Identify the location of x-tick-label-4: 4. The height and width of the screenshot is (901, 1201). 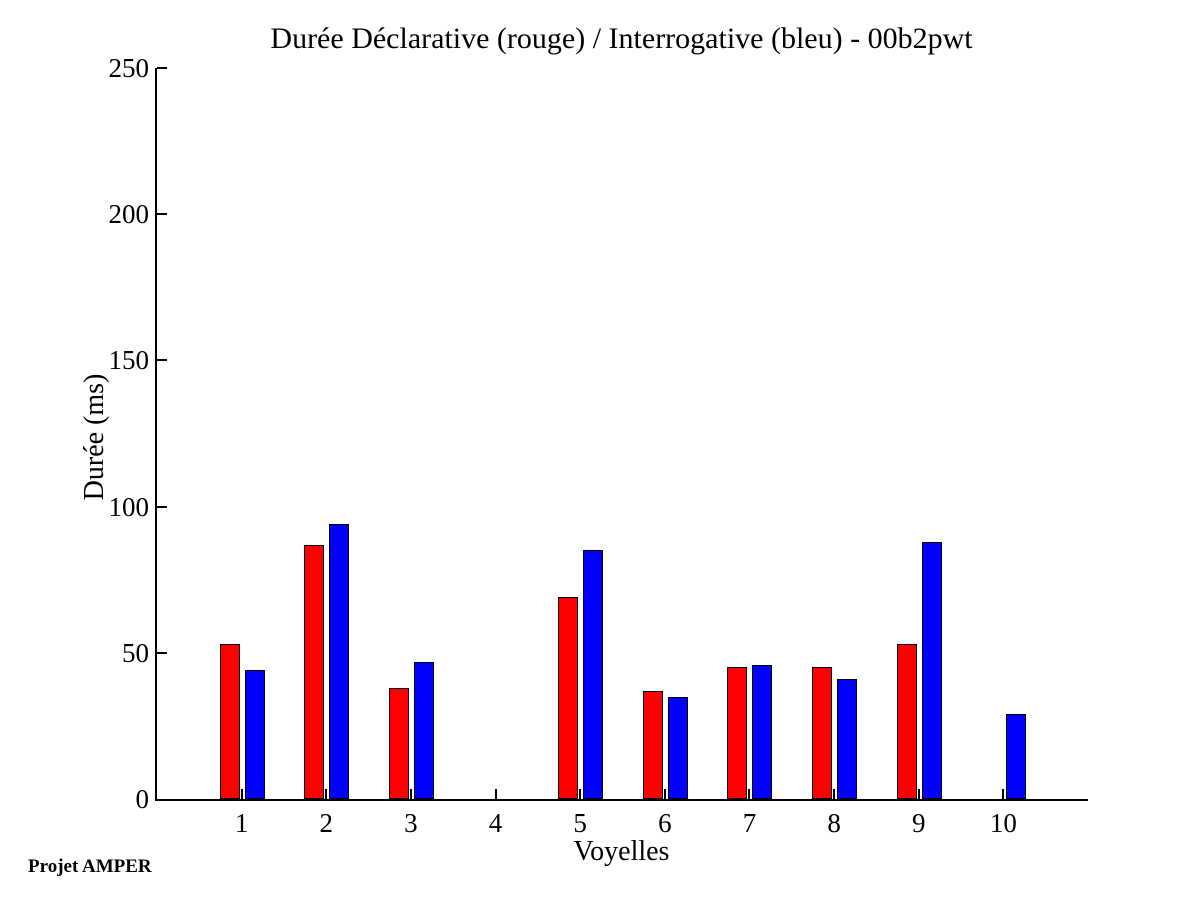
(495, 823).